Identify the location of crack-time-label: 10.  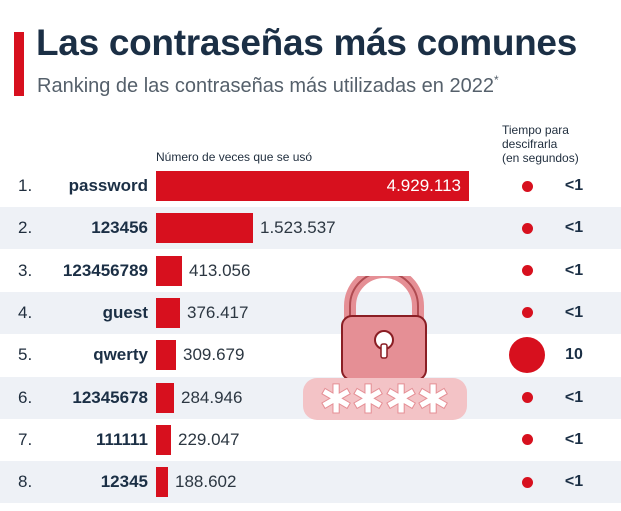
(574, 355).